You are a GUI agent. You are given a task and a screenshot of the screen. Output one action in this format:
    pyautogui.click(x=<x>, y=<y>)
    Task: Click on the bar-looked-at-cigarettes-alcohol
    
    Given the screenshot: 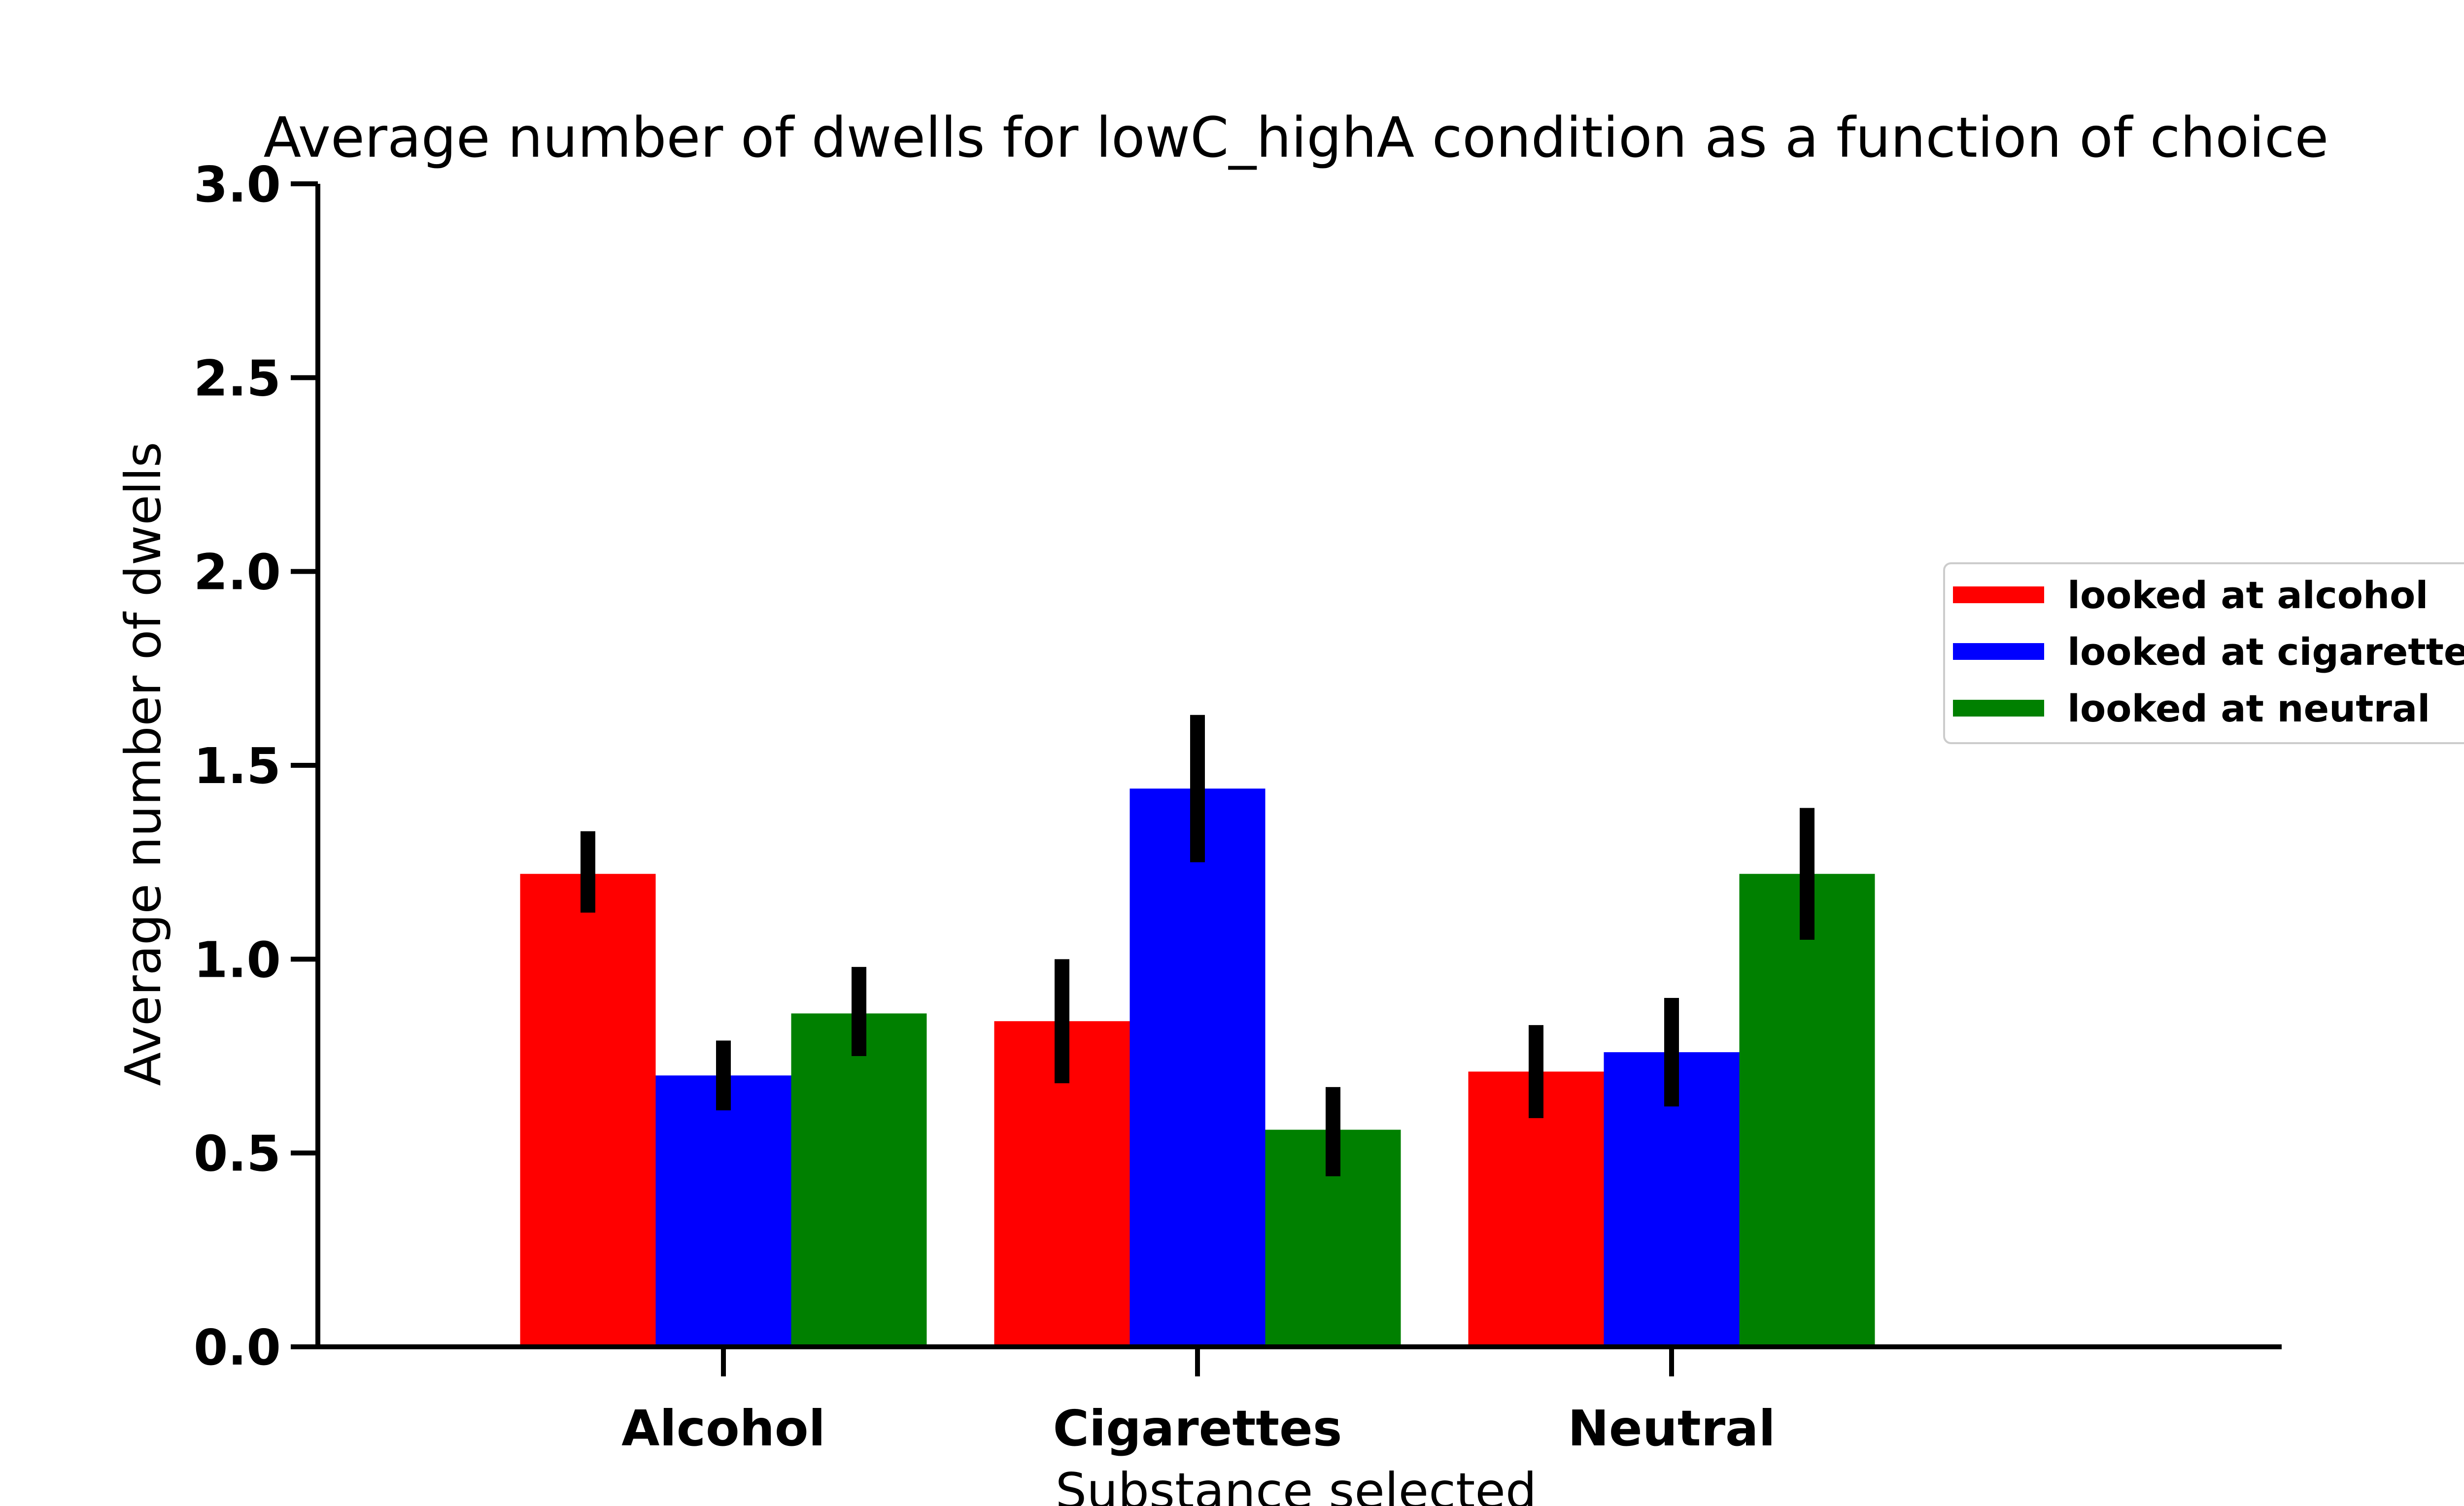 What is the action you would take?
    pyautogui.click(x=723, y=1211)
    